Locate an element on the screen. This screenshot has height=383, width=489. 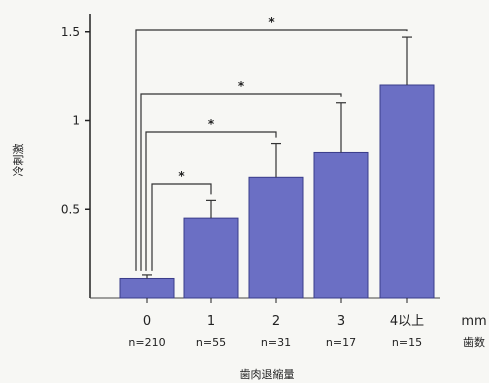
y-tick-label: 1.5 is located at coordinates (70, 32).